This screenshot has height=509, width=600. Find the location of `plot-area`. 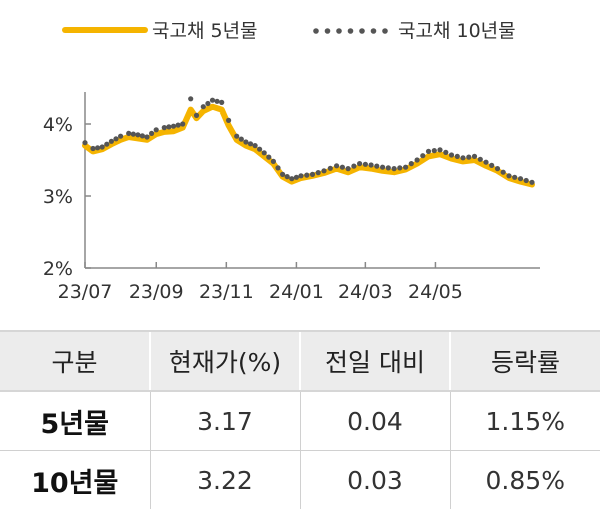

plot-area is located at coordinates (308, 140).